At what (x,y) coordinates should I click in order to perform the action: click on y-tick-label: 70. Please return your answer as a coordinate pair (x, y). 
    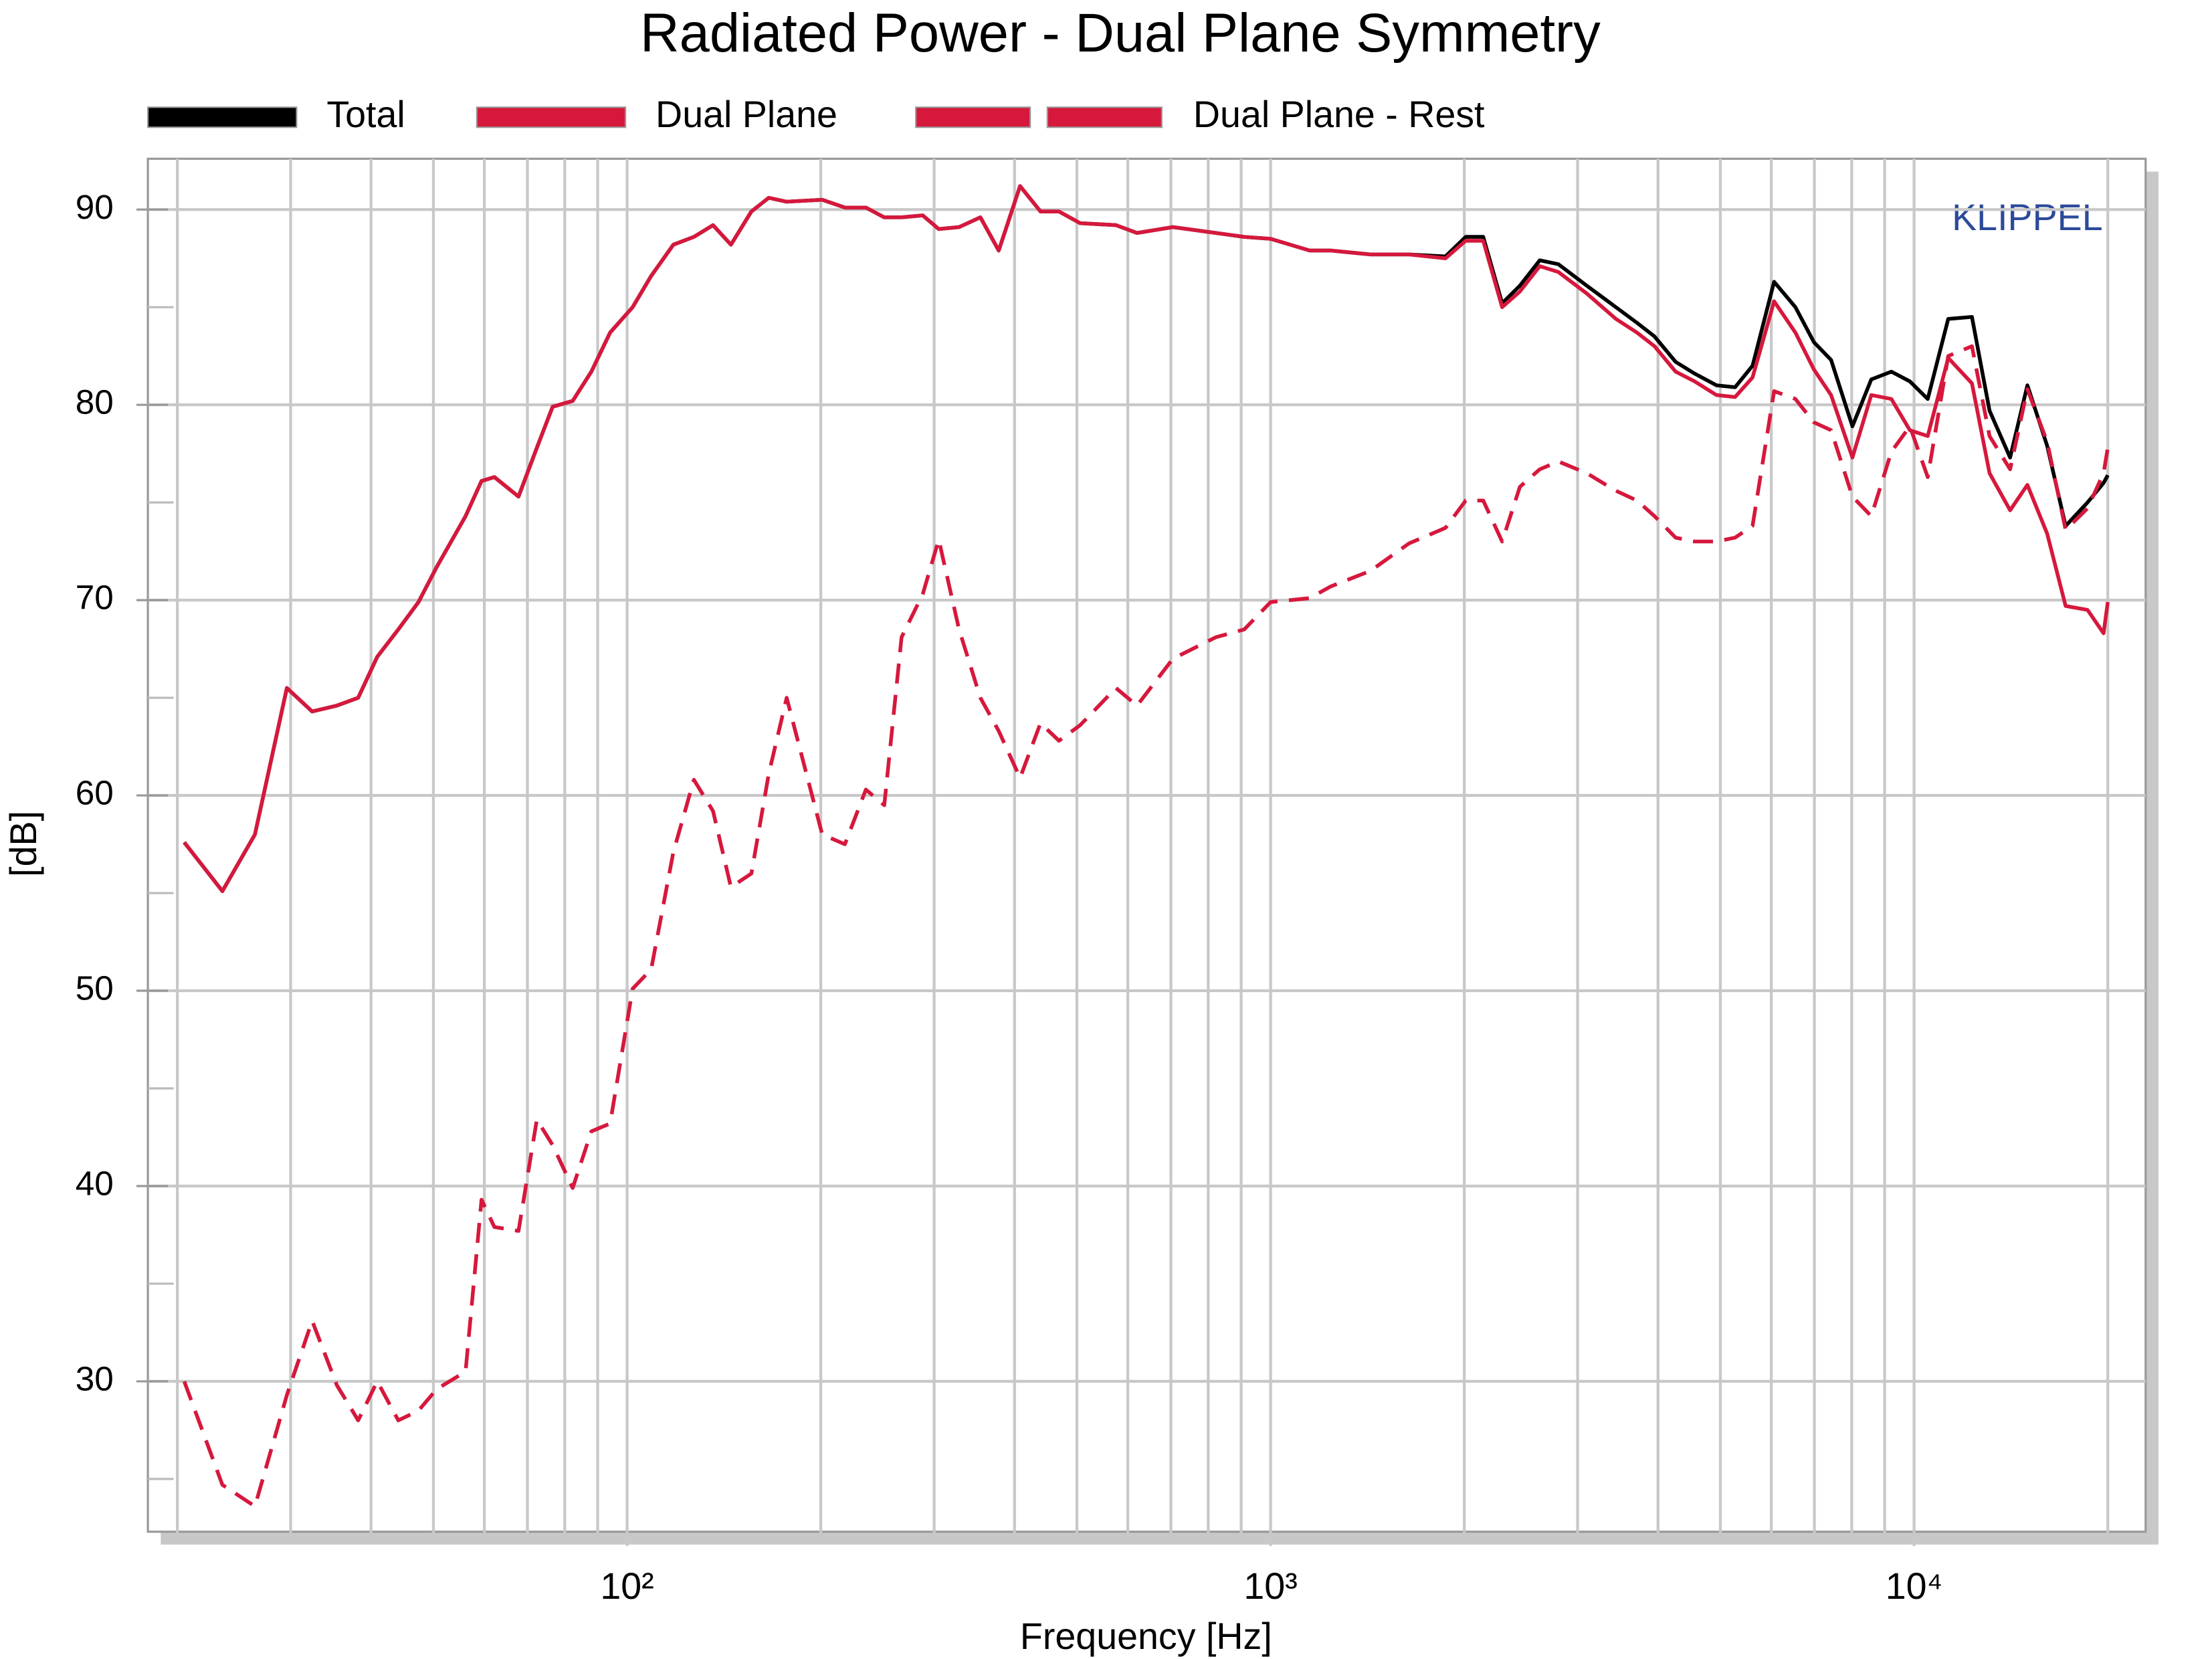
    Looking at the image, I should click on (95, 598).